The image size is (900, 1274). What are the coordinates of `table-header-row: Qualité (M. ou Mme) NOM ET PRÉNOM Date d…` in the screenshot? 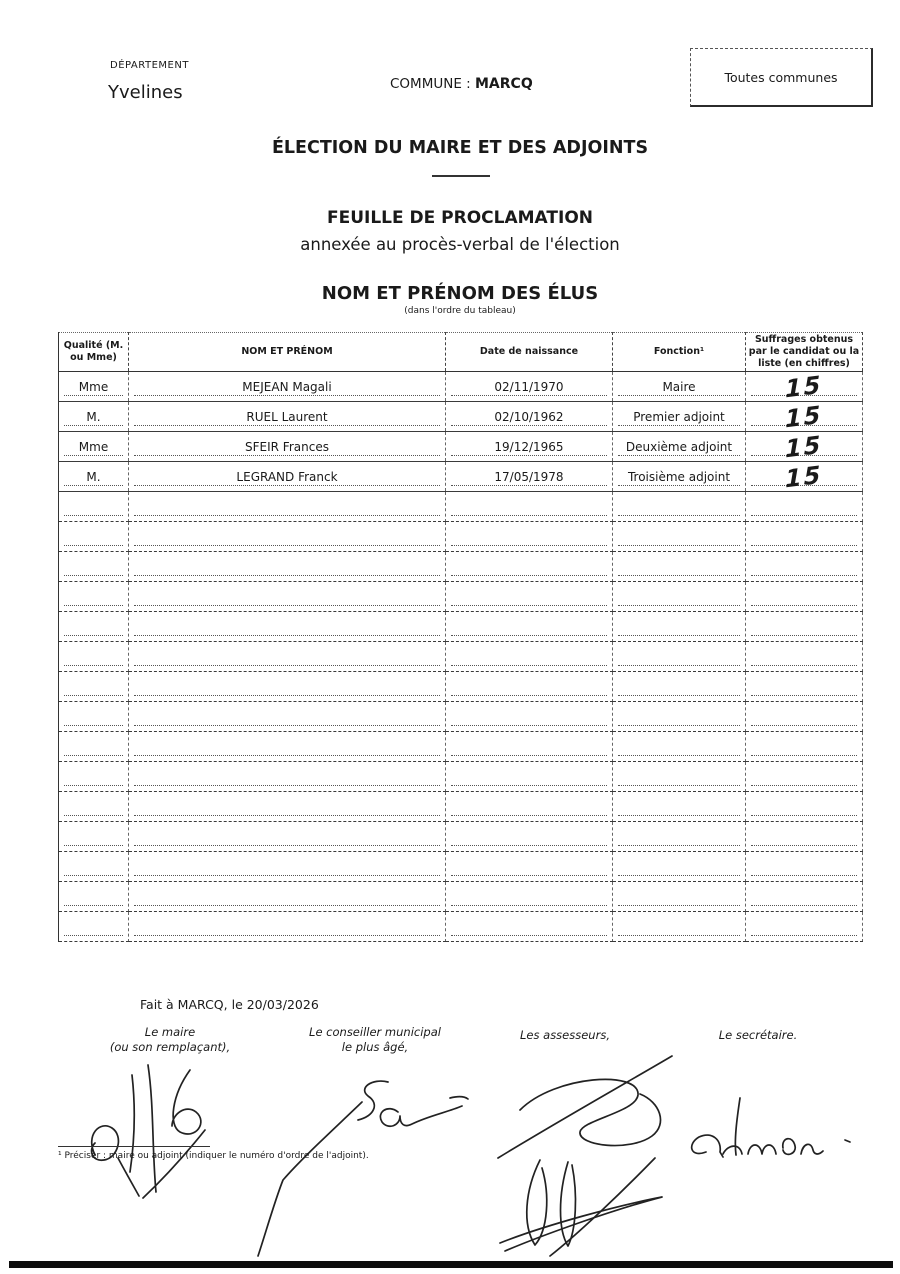 It's located at (460, 352).